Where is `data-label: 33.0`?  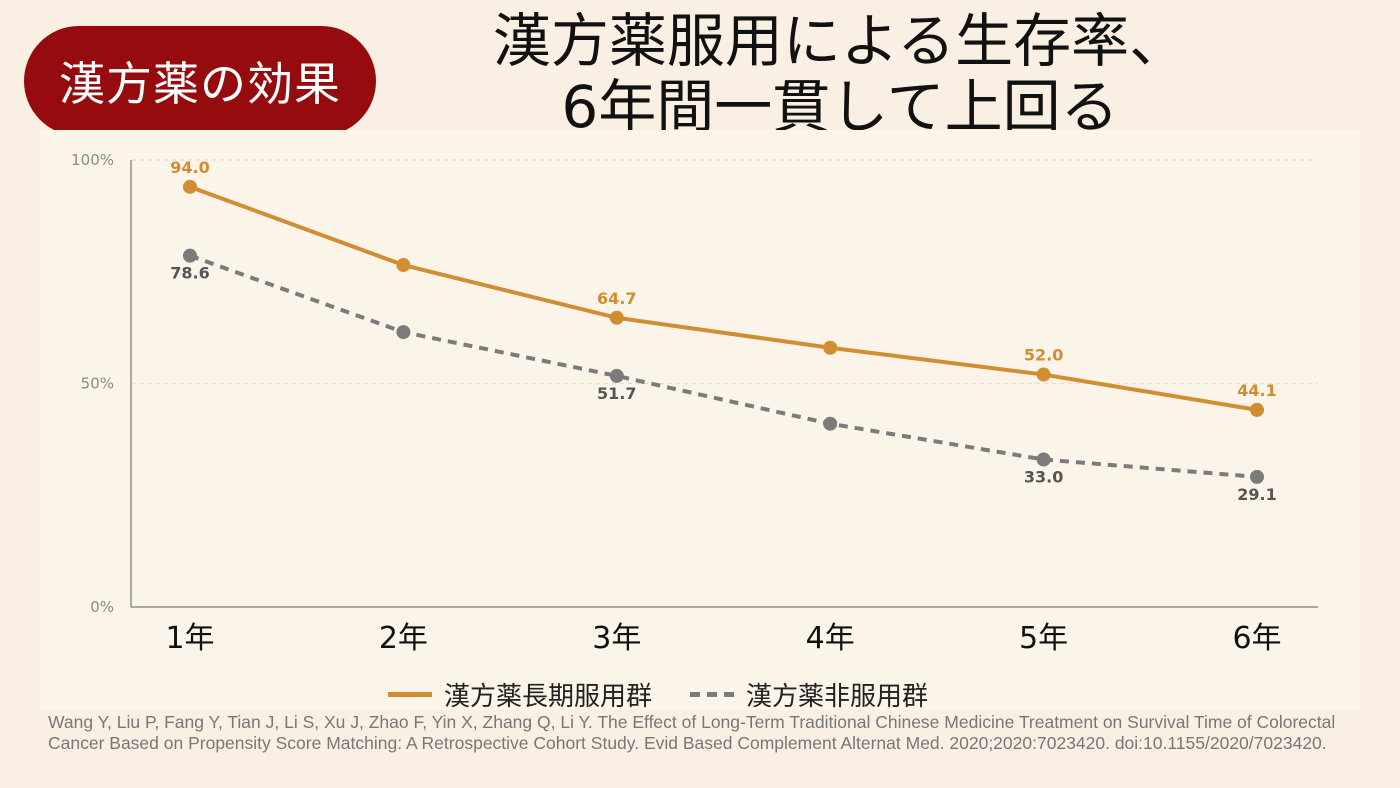 data-label: 33.0 is located at coordinates (1043, 476).